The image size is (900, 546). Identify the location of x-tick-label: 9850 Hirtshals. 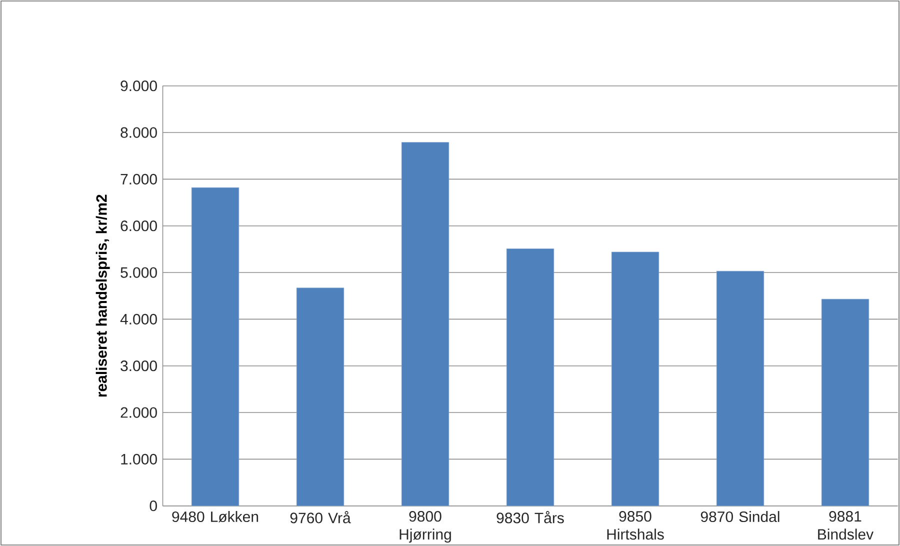
(635, 525).